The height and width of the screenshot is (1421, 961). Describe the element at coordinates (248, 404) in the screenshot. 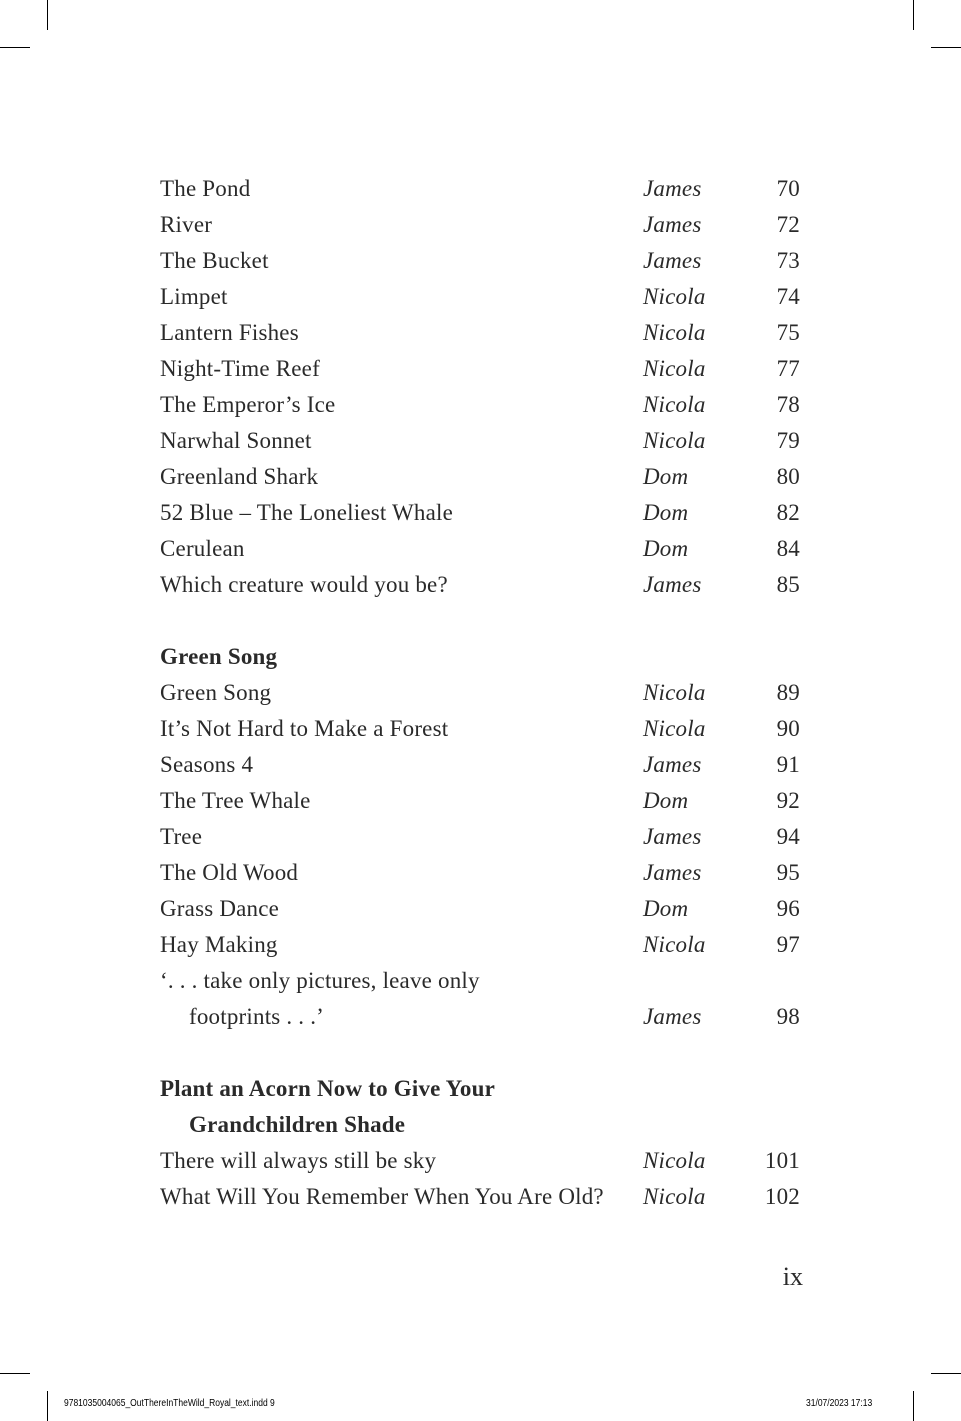

I see `entry-title: The Emperor’s Ice` at that location.